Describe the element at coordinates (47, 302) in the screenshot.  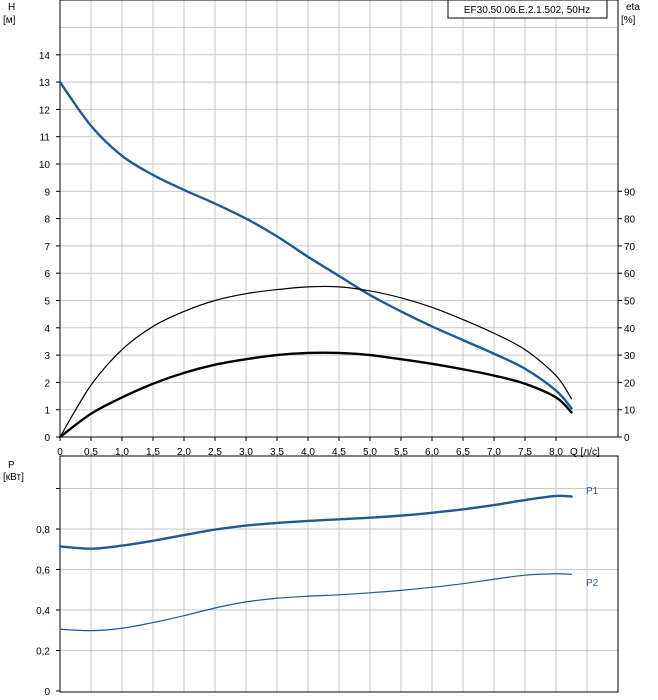
I see `y-left-tick-label: 5` at that location.